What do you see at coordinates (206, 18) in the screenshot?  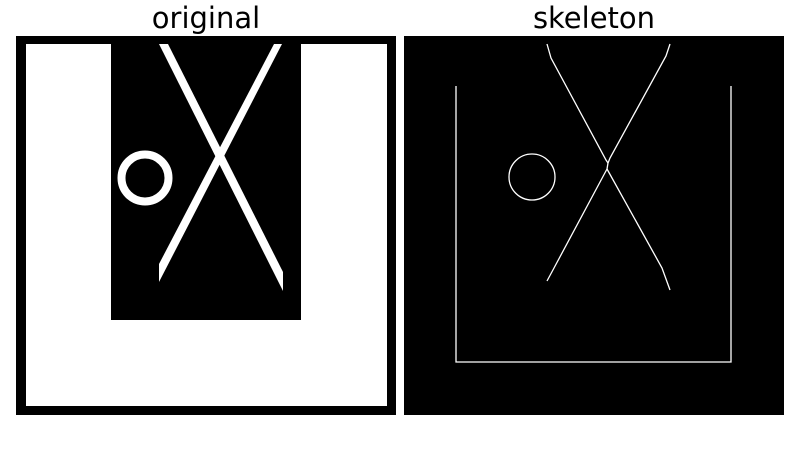 I see `panel-title-original: original` at bounding box center [206, 18].